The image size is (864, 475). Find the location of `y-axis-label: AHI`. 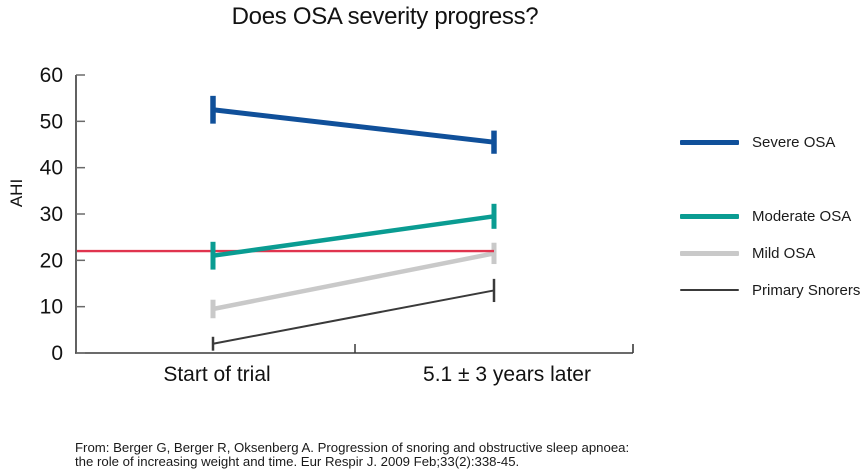

y-axis-label: AHI is located at coordinates (16, 193).